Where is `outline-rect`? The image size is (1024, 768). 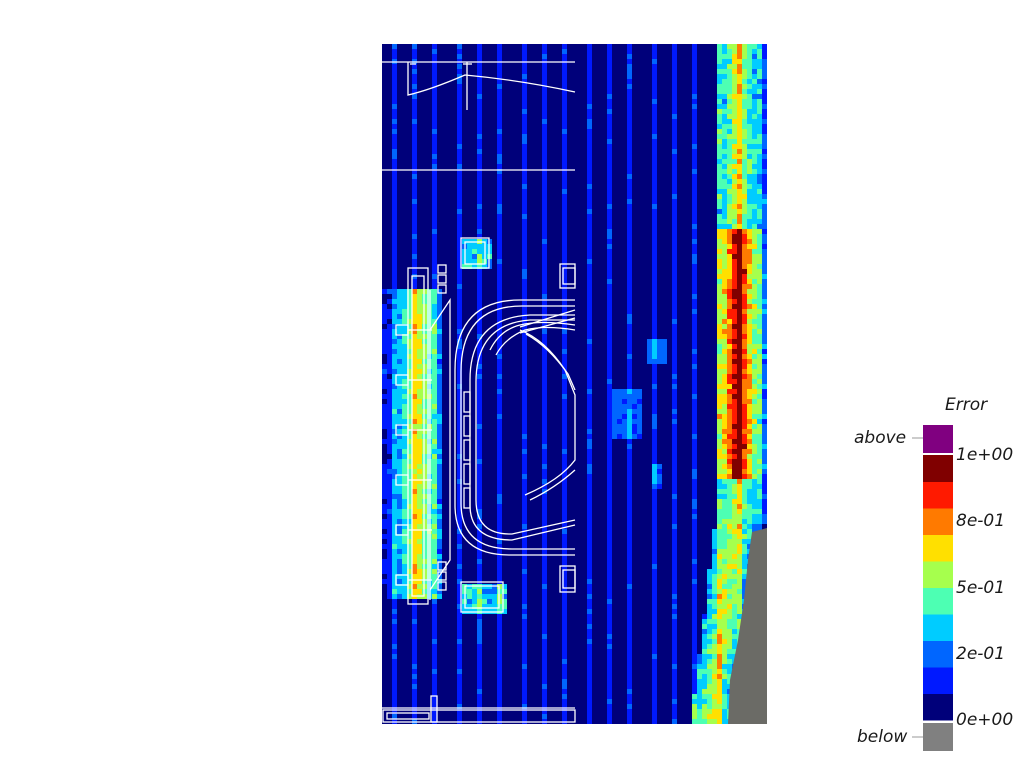 outline-rect is located at coordinates (467, 498).